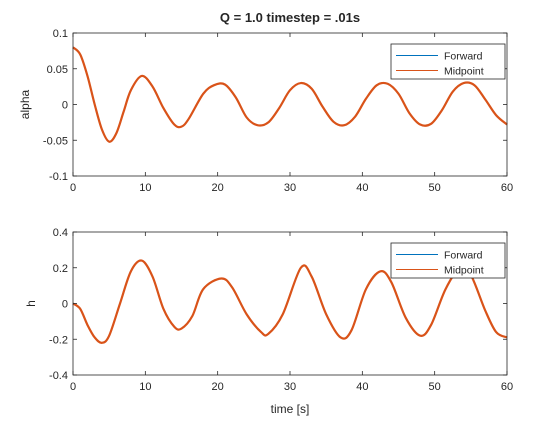 The width and height of the screenshot is (560, 425). Describe the element at coordinates (60, 233) in the screenshot. I see `y-tick-label: 0.4` at that location.